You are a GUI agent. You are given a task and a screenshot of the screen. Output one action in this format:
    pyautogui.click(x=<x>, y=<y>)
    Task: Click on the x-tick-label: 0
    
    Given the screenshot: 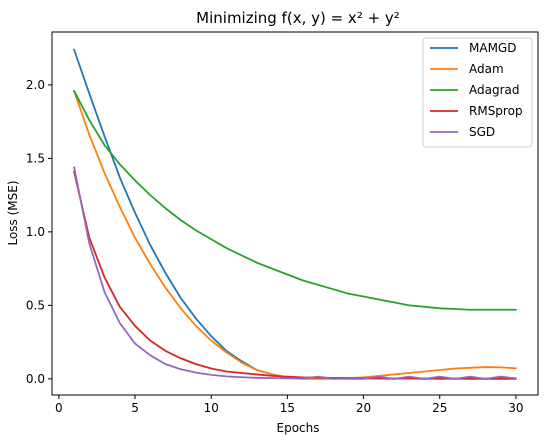 What is the action you would take?
    pyautogui.click(x=59, y=408)
    